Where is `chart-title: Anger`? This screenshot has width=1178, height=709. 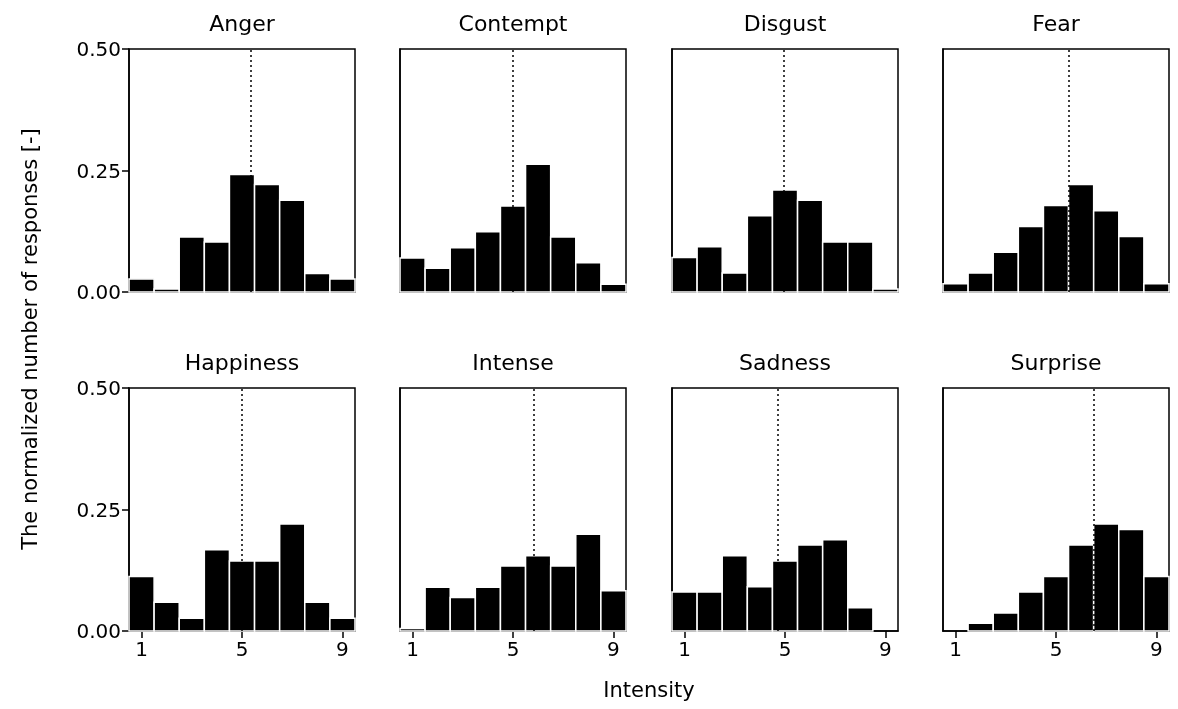 chart-title: Anger is located at coordinates (242, 23).